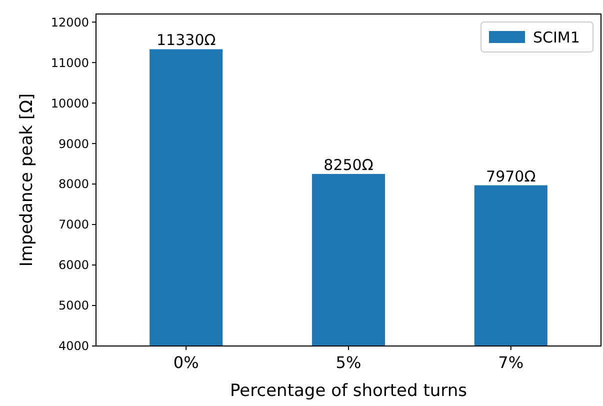 Image resolution: width=603 pixels, height=406 pixels. I want to click on x-axis-title: Percentage of shorted turns, so click(349, 391).